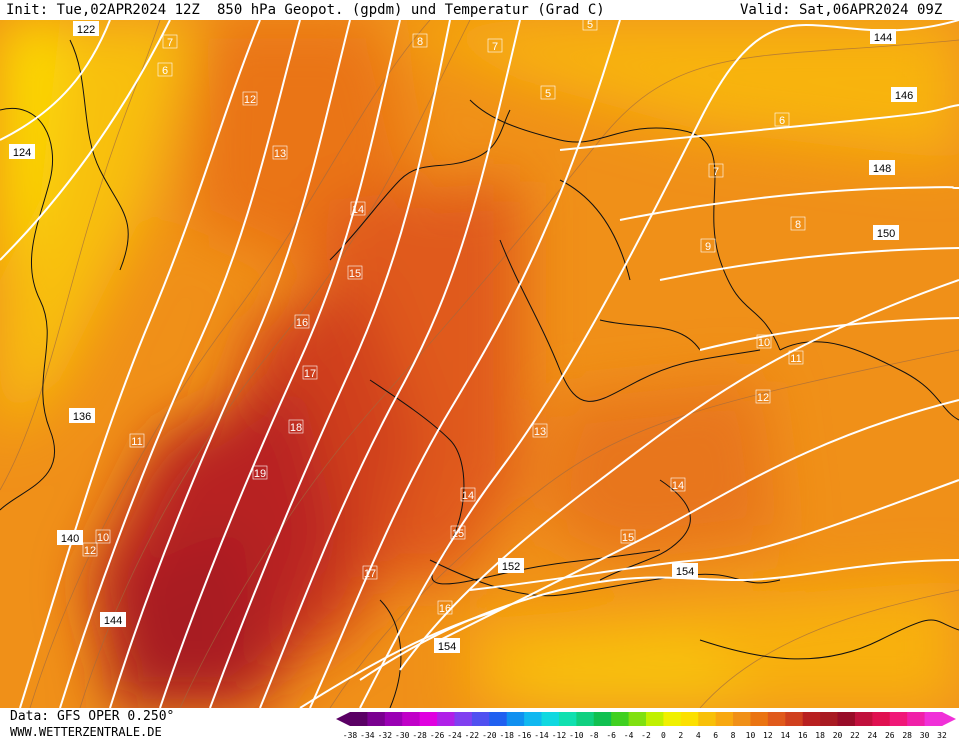 Image resolution: width=959 pixels, height=741 pixels. What do you see at coordinates (611, 735) in the screenshot?
I see `legend-tick-label: -6` at bounding box center [611, 735].